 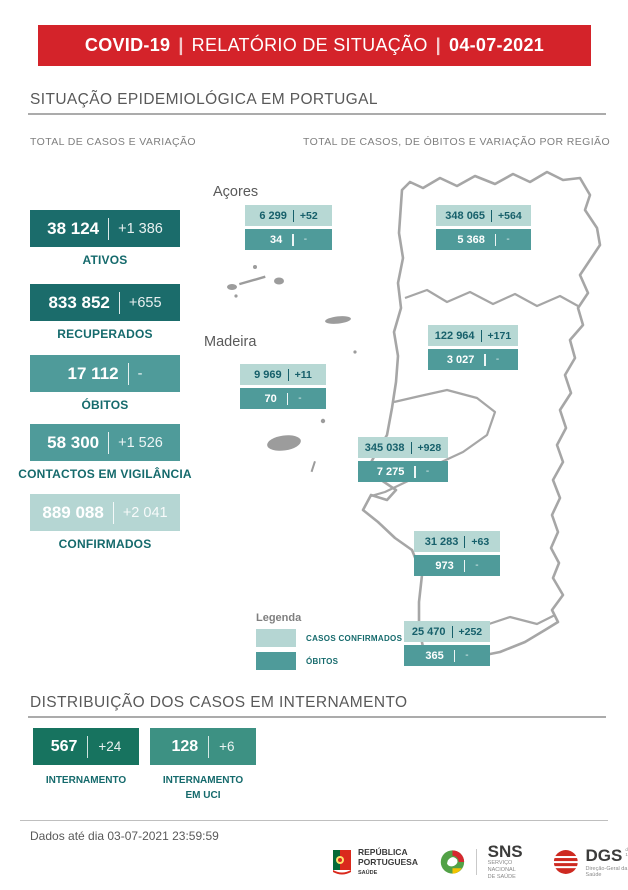 I want to click on internamento-uci-label: INTERNAMENTO EM UCI, so click(x=203, y=788).